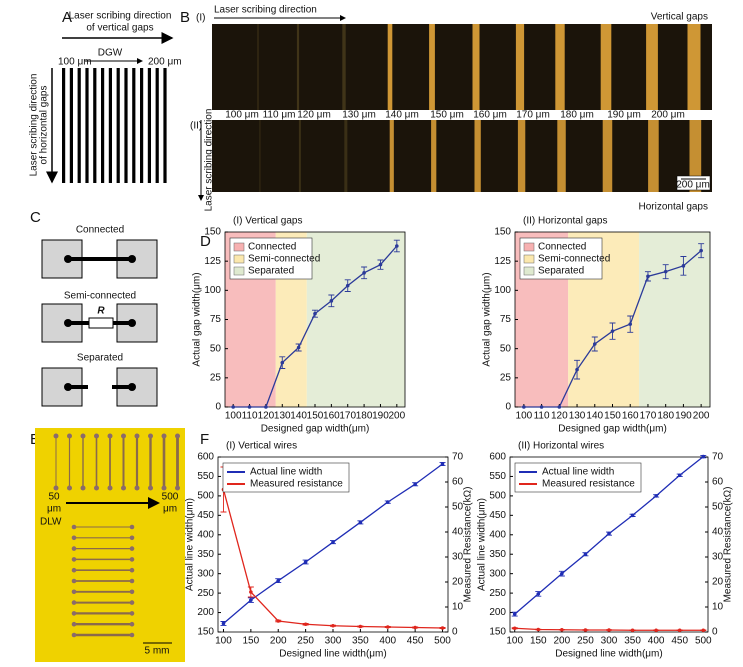 This screenshot has height=667, width=743. I want to click on chart-title: (I) Vertical wires, so click(261, 446).